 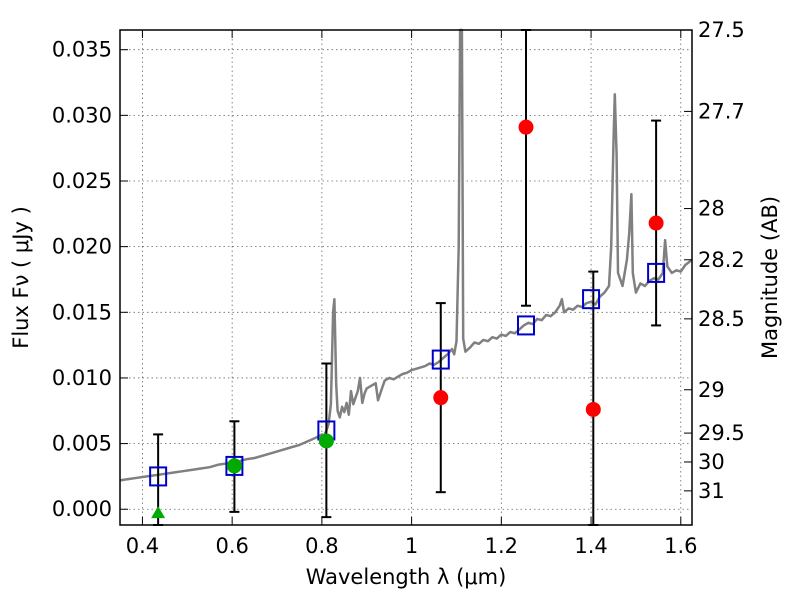 What do you see at coordinates (82, 378) in the screenshot?
I see `y-tick-label: 0.010` at bounding box center [82, 378].